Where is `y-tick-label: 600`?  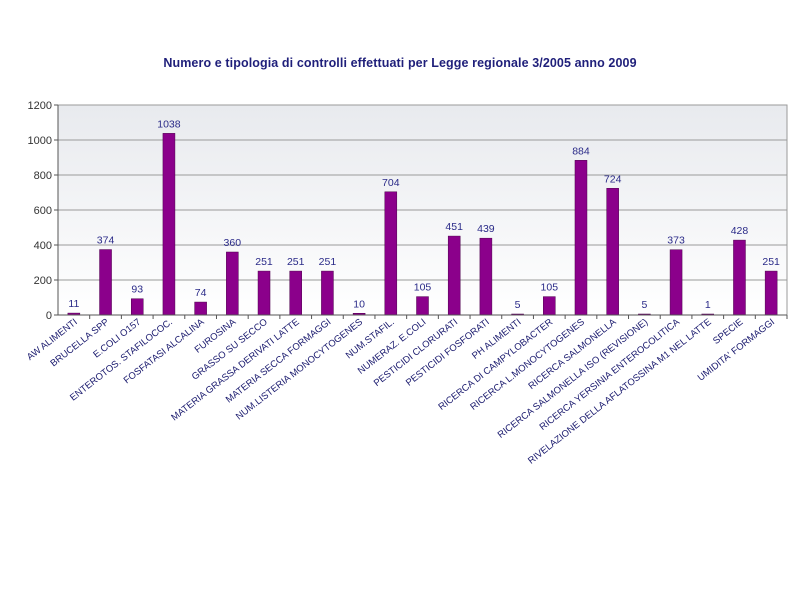 y-tick-label: 600 is located at coordinates (43, 211).